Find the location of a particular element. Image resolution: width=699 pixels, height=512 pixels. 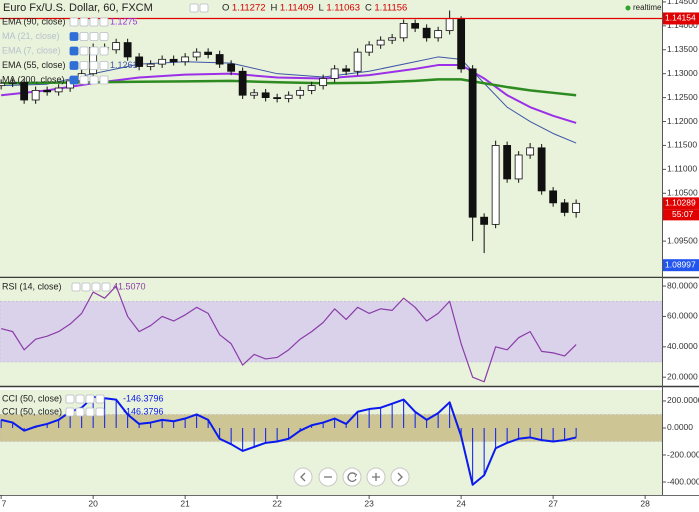

legend-label: EMA (7, close) is located at coordinates (31, 50).